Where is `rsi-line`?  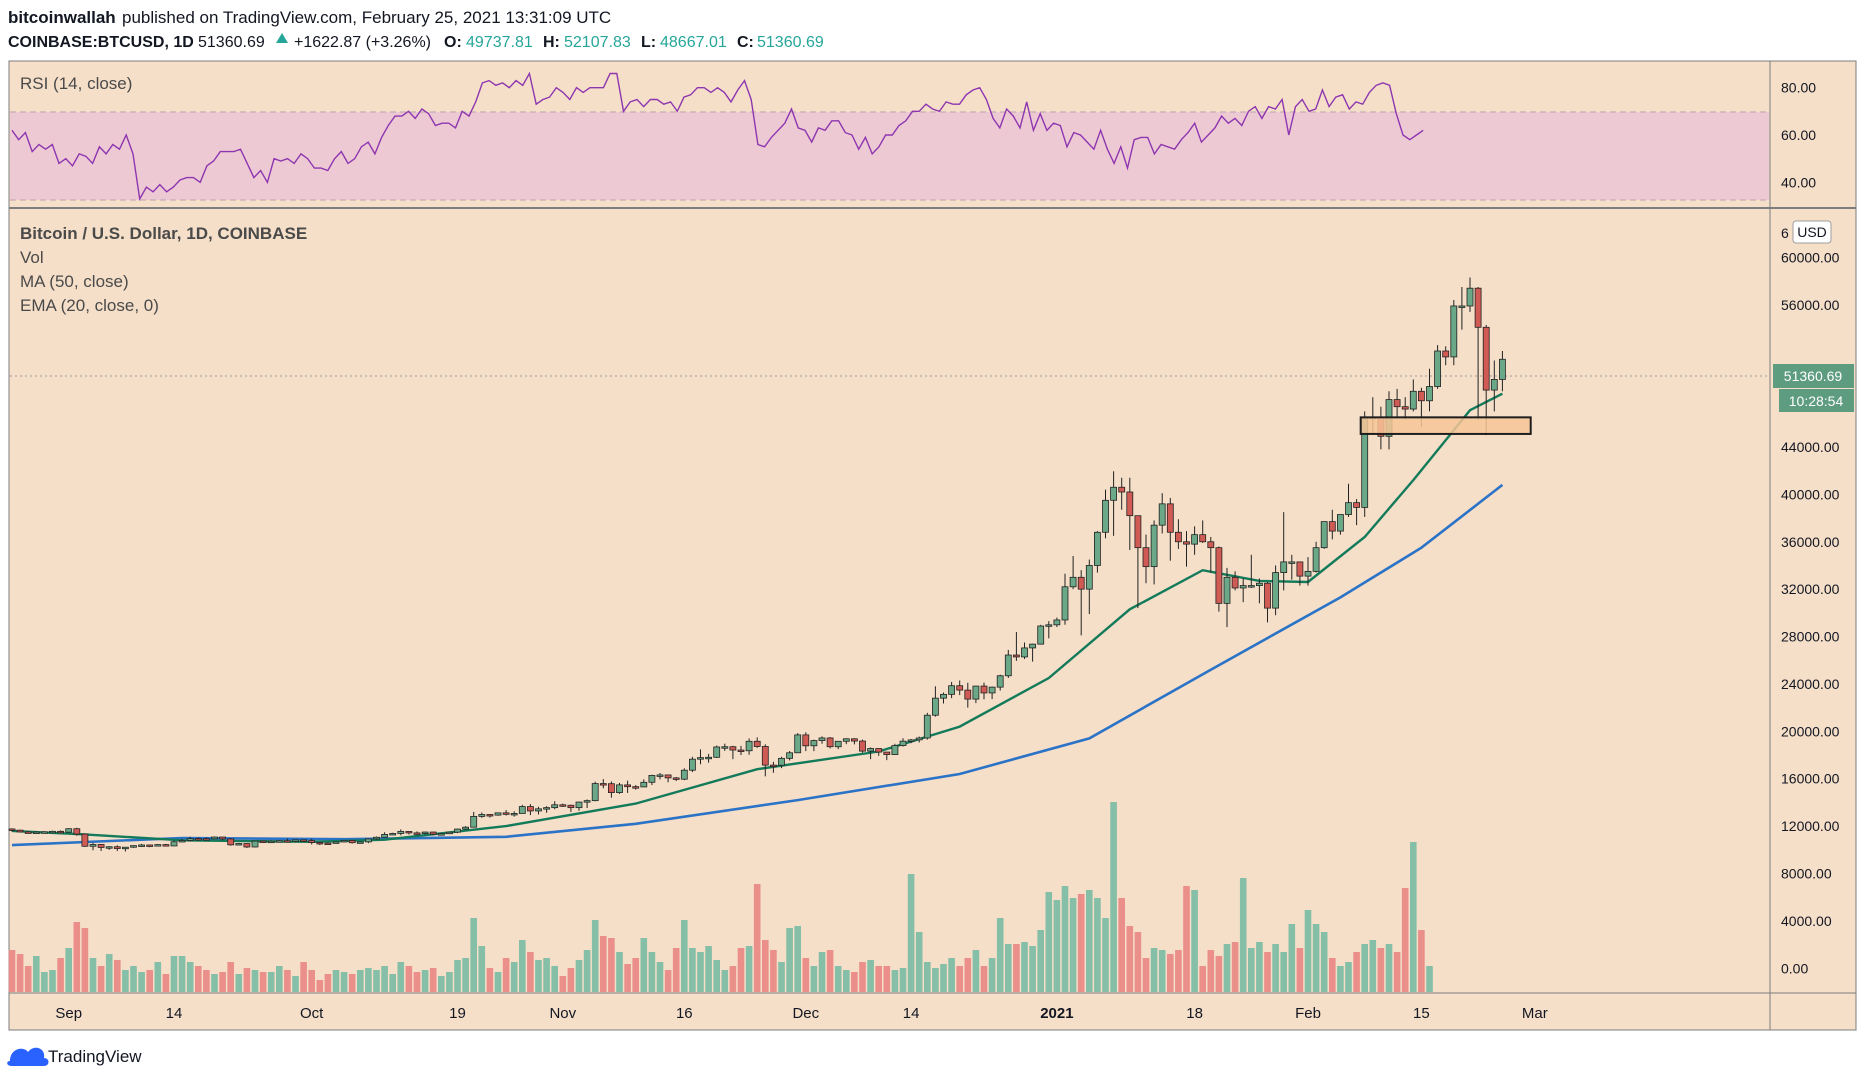
rsi-line is located at coordinates (717, 136).